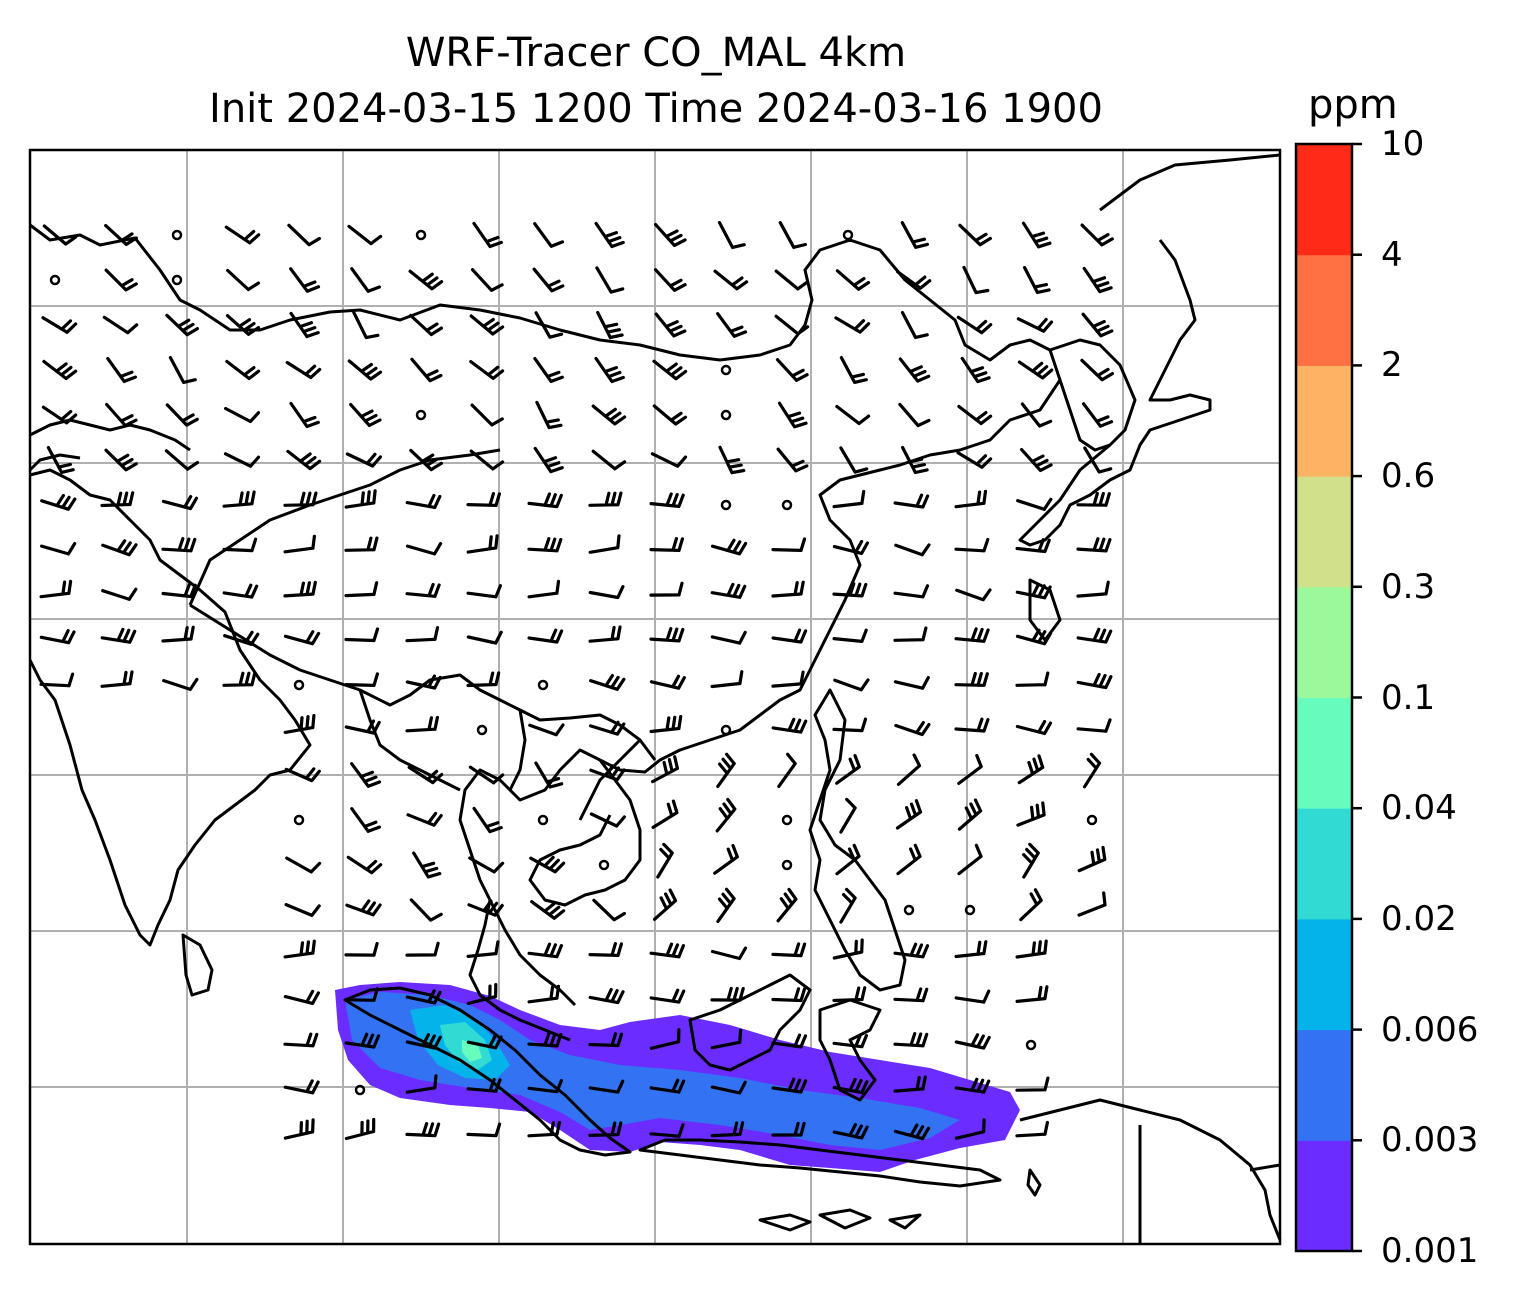 The height and width of the screenshot is (1306, 1528). I want to click on colorbar-tick-label: 0.1, so click(1408, 697).